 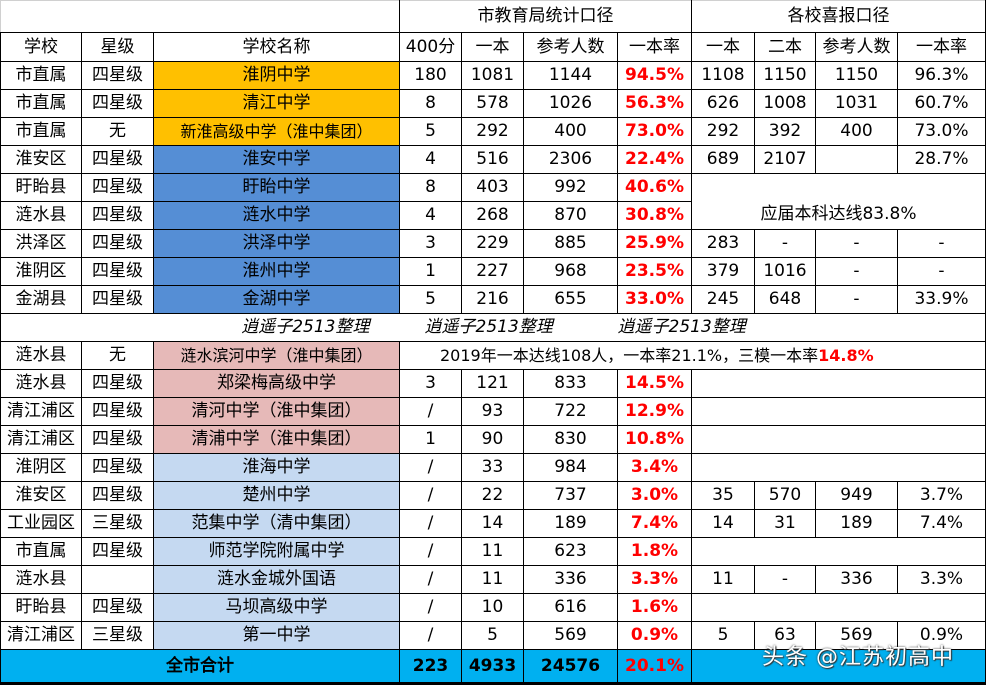 What do you see at coordinates (276, 299) in the screenshot?
I see `school-name-cell: 金湖中学` at bounding box center [276, 299].